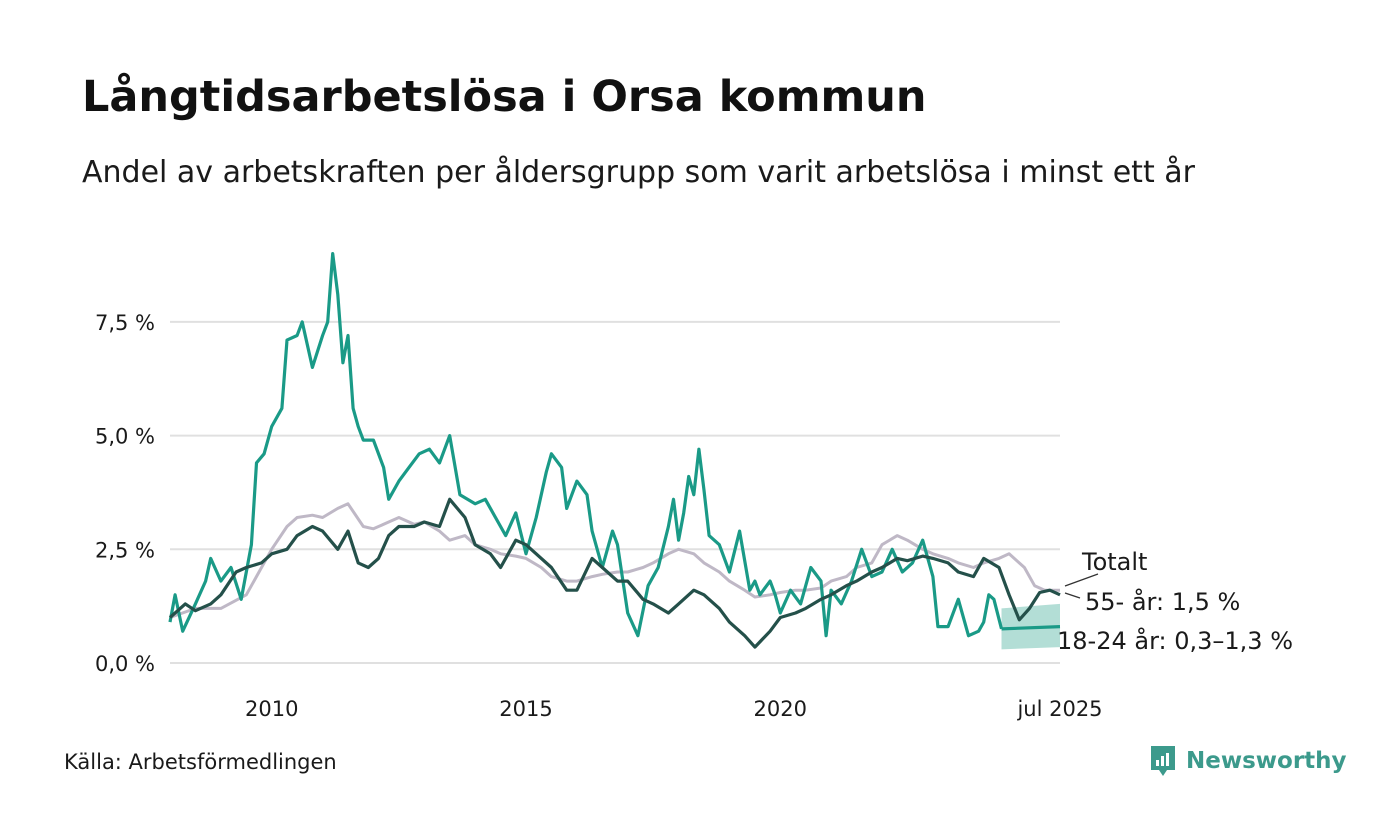  Describe the element at coordinates (614, 560) in the screenshot. I see `series-line-totalt` at that location.